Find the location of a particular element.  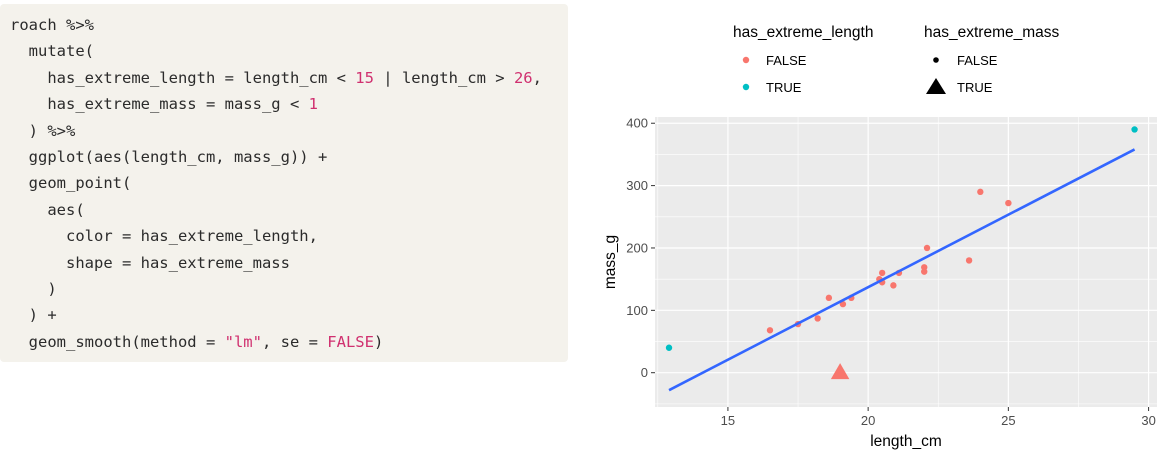

code-token: aes( is located at coordinates (47, 209).